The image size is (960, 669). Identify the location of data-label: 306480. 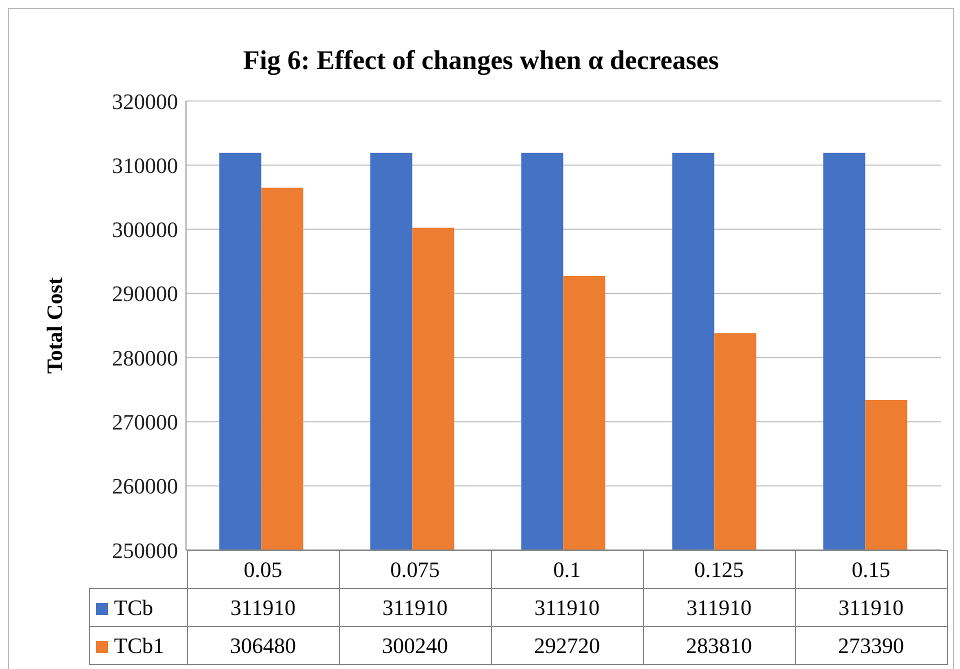
(263, 645).